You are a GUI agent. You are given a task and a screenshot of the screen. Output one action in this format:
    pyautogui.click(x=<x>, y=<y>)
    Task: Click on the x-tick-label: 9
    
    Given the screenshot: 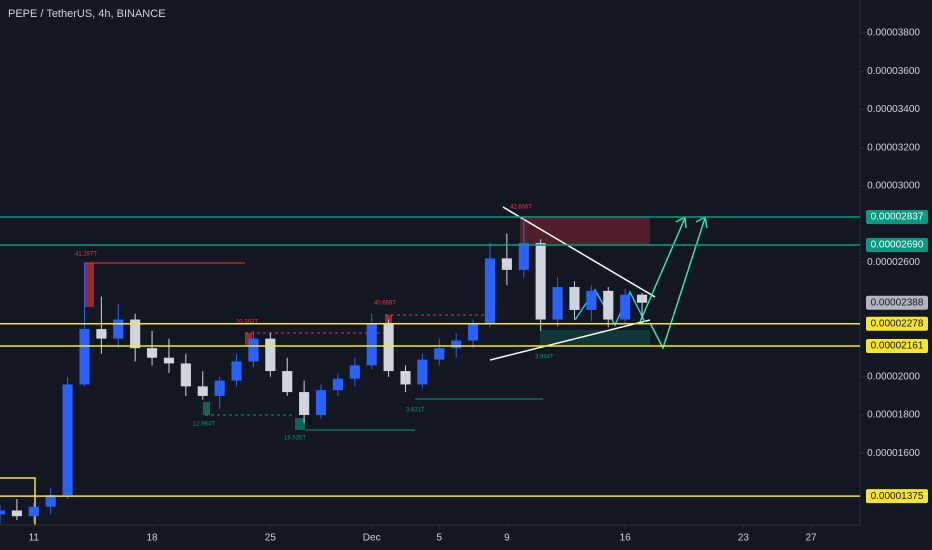 What is the action you would take?
    pyautogui.click(x=507, y=538)
    